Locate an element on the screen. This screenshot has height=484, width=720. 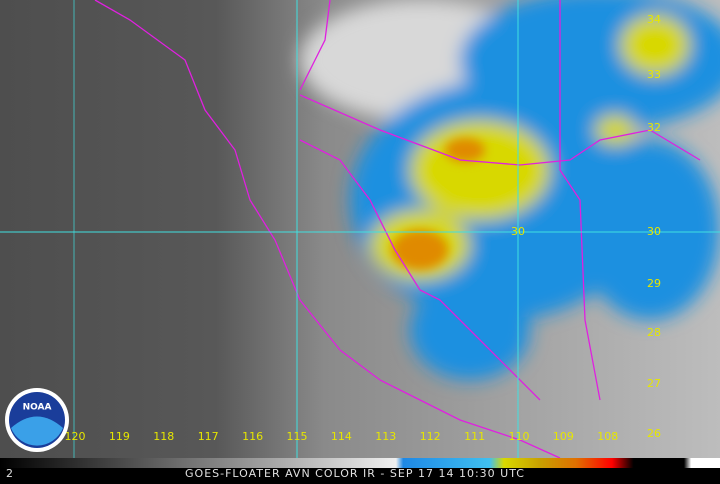
latitude-labels: 34 33 32 30 29 28 27 26 is located at coordinates (654, 226).